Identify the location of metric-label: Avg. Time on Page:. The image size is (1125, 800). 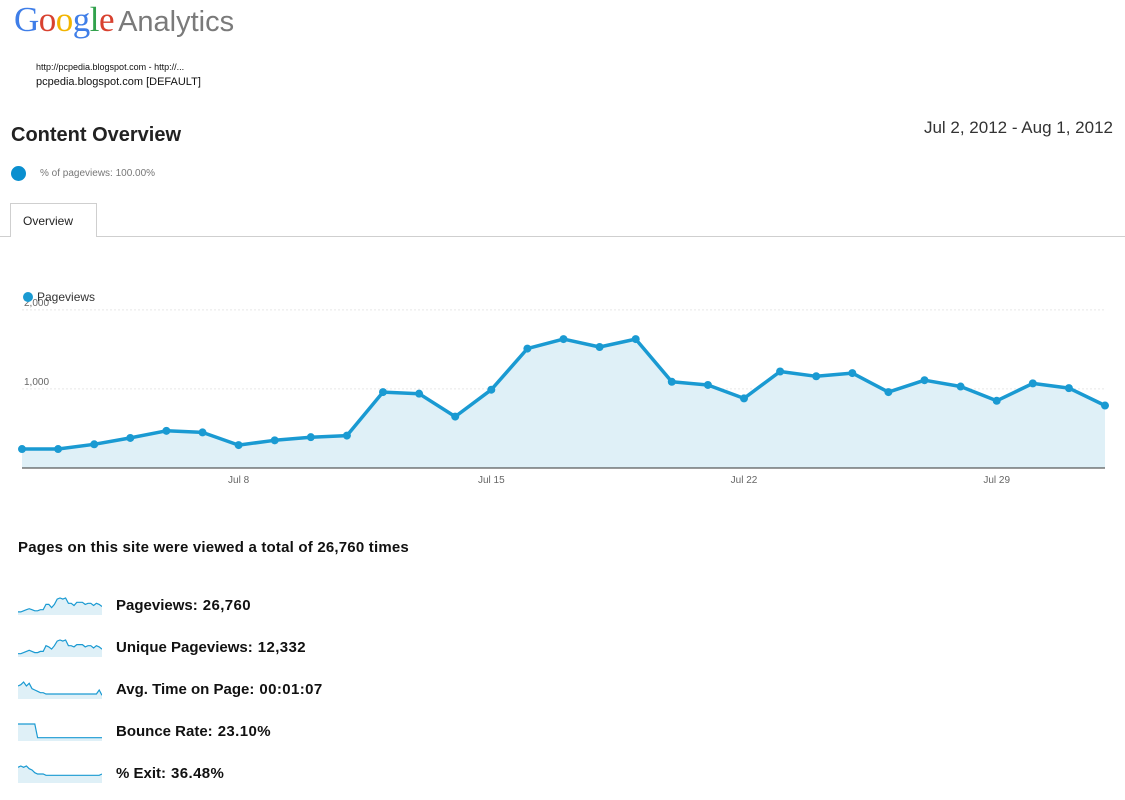
(185, 689).